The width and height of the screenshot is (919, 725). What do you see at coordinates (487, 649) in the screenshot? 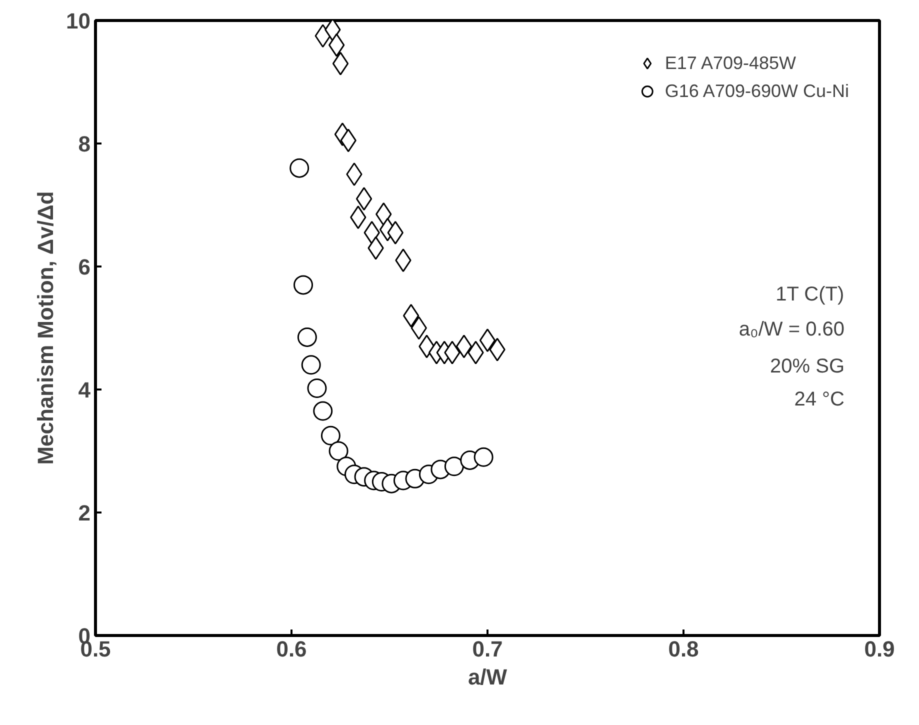
I see `x-tick-label: 0.7` at bounding box center [487, 649].